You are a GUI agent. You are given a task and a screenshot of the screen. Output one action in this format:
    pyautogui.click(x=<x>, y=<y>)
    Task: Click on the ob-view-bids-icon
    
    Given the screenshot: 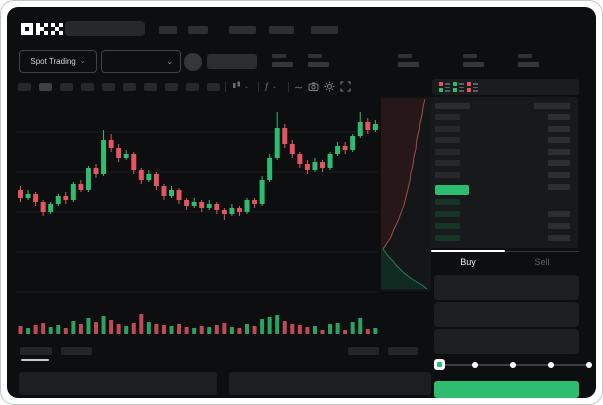 What is the action you would take?
    pyautogui.click(x=459, y=87)
    